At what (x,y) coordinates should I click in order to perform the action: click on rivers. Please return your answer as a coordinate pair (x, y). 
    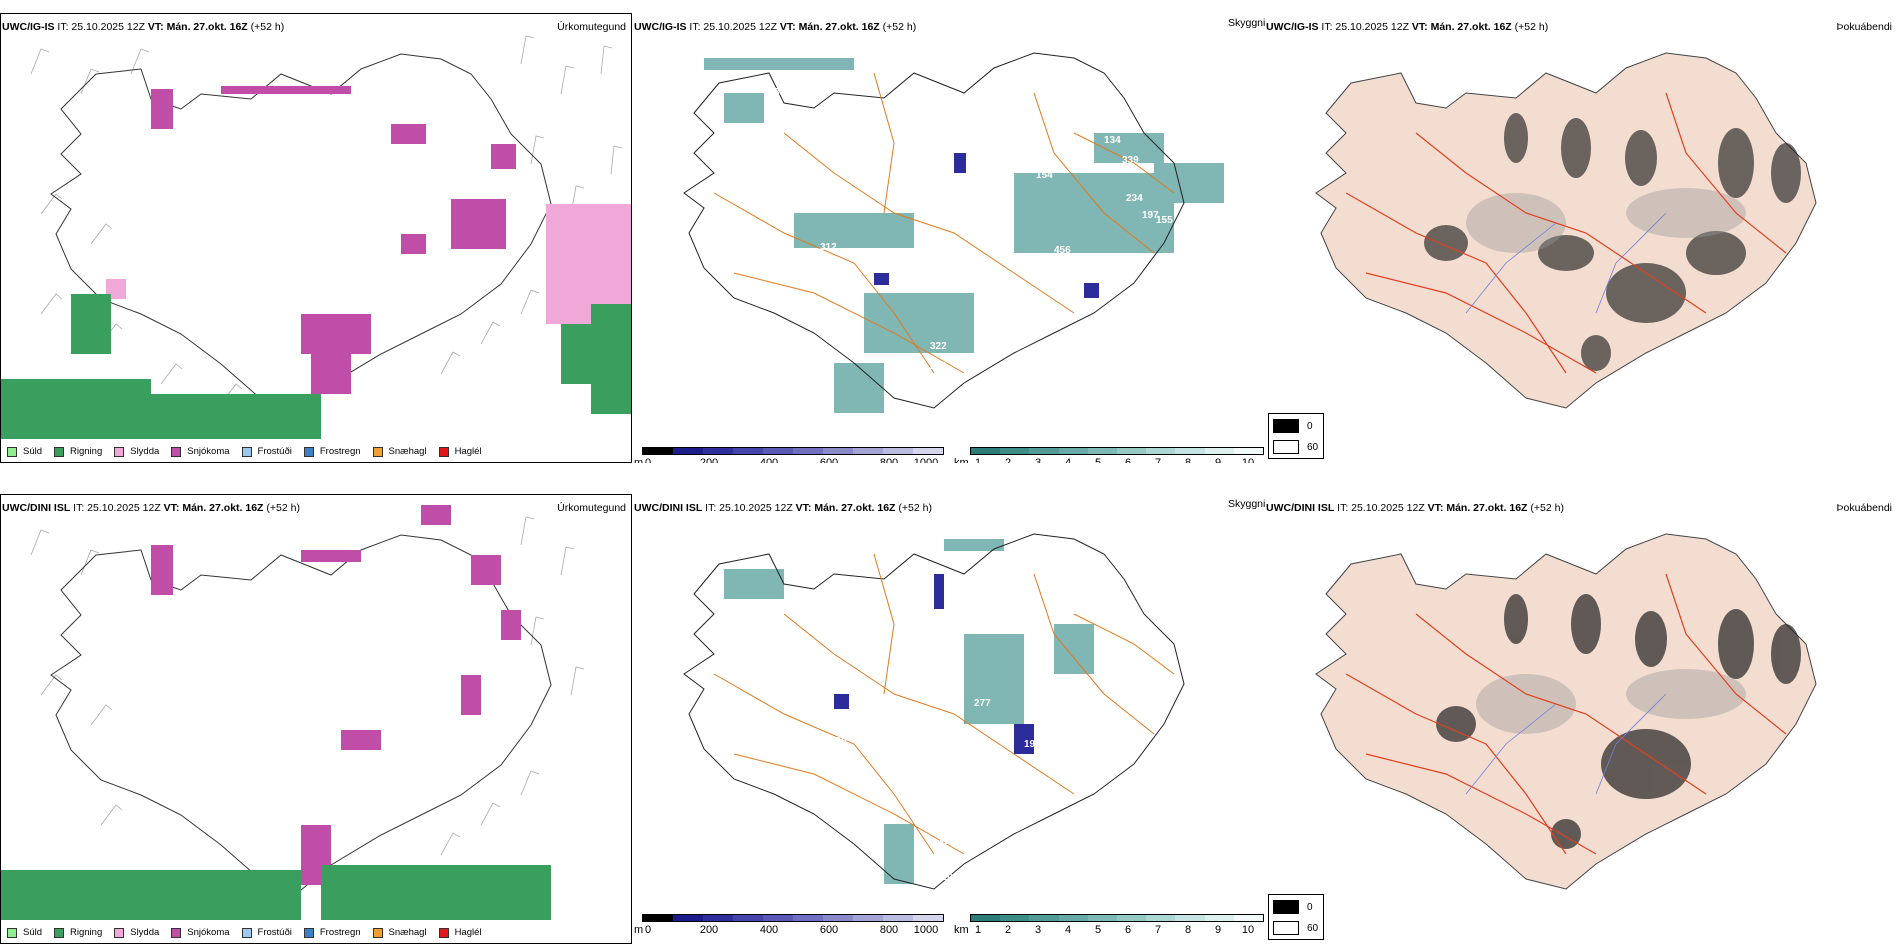
    Looking at the image, I should click on (1566, 263).